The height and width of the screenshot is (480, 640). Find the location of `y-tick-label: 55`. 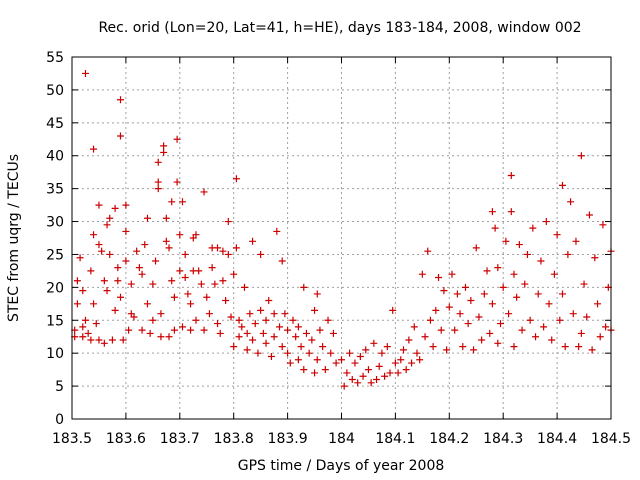

y-tick-label: 55 is located at coordinates (55, 58).